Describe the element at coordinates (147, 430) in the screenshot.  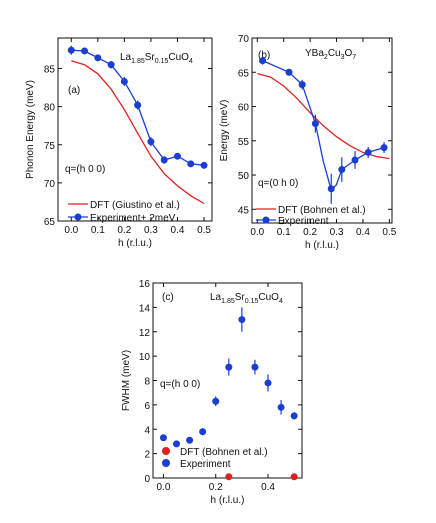
I see `y-tick-label: 4` at that location.